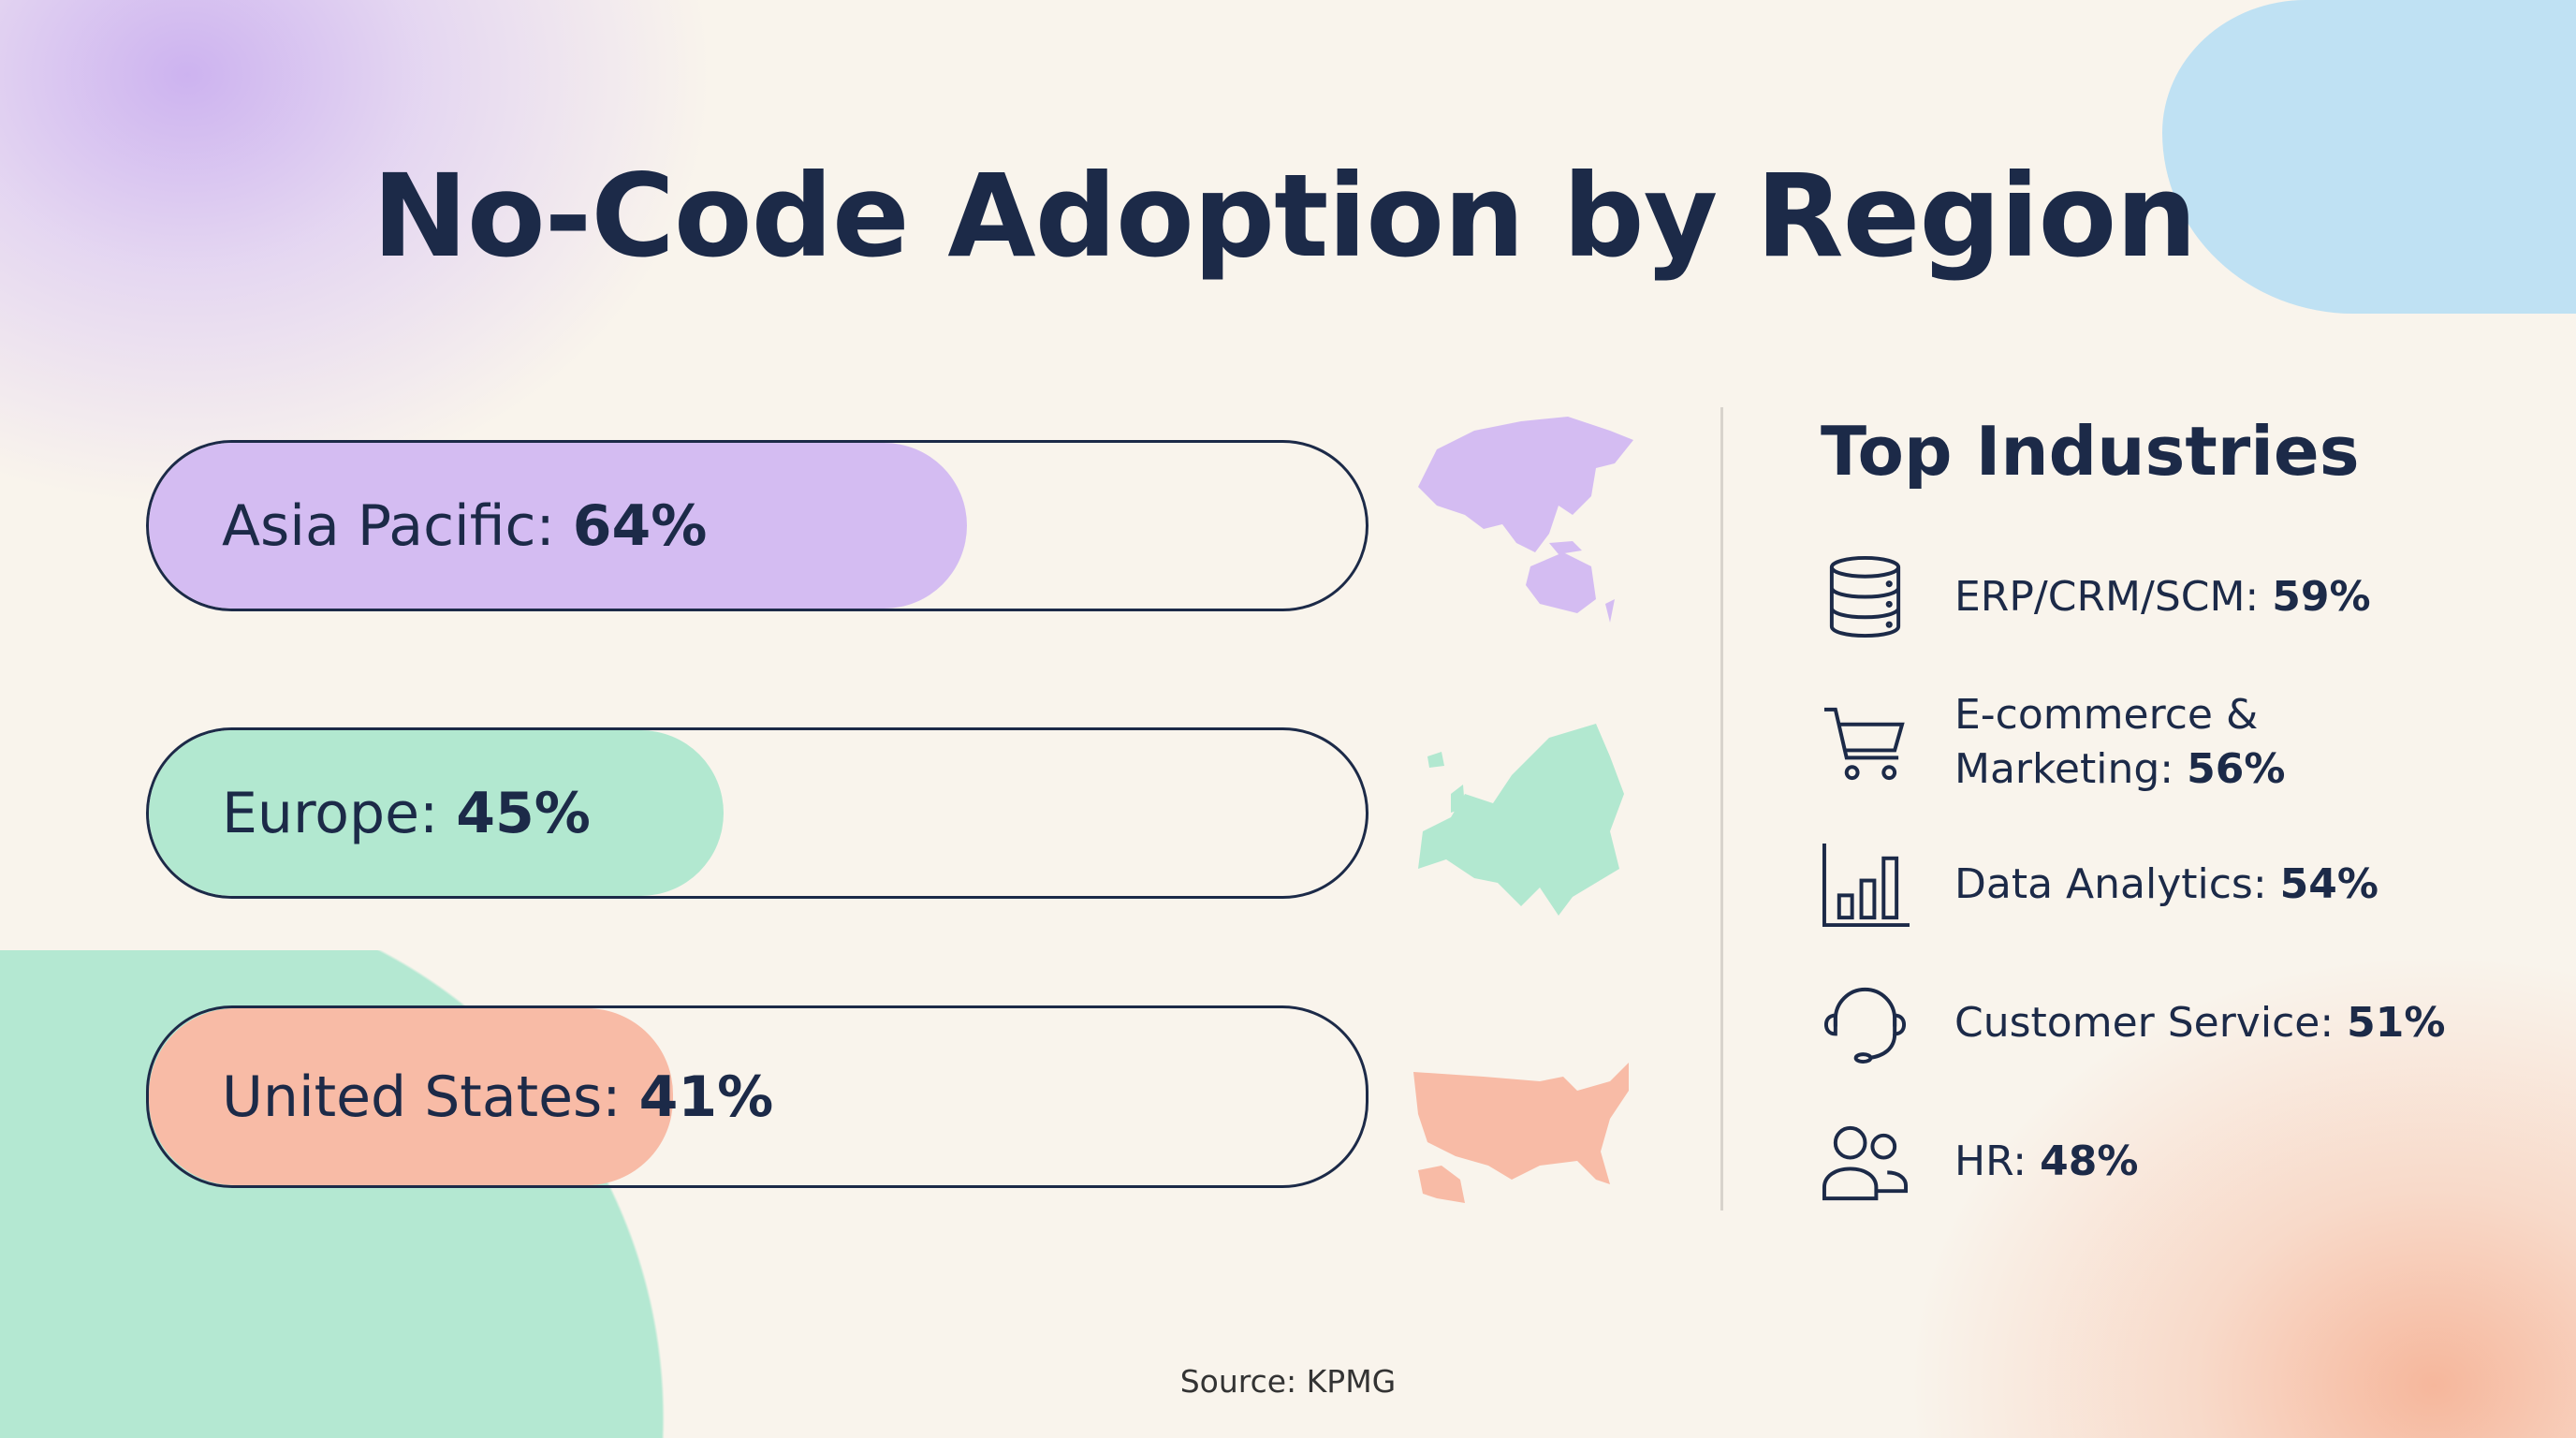 Image resolution: width=2576 pixels, height=1438 pixels. I want to click on database-icon, so click(1865, 596).